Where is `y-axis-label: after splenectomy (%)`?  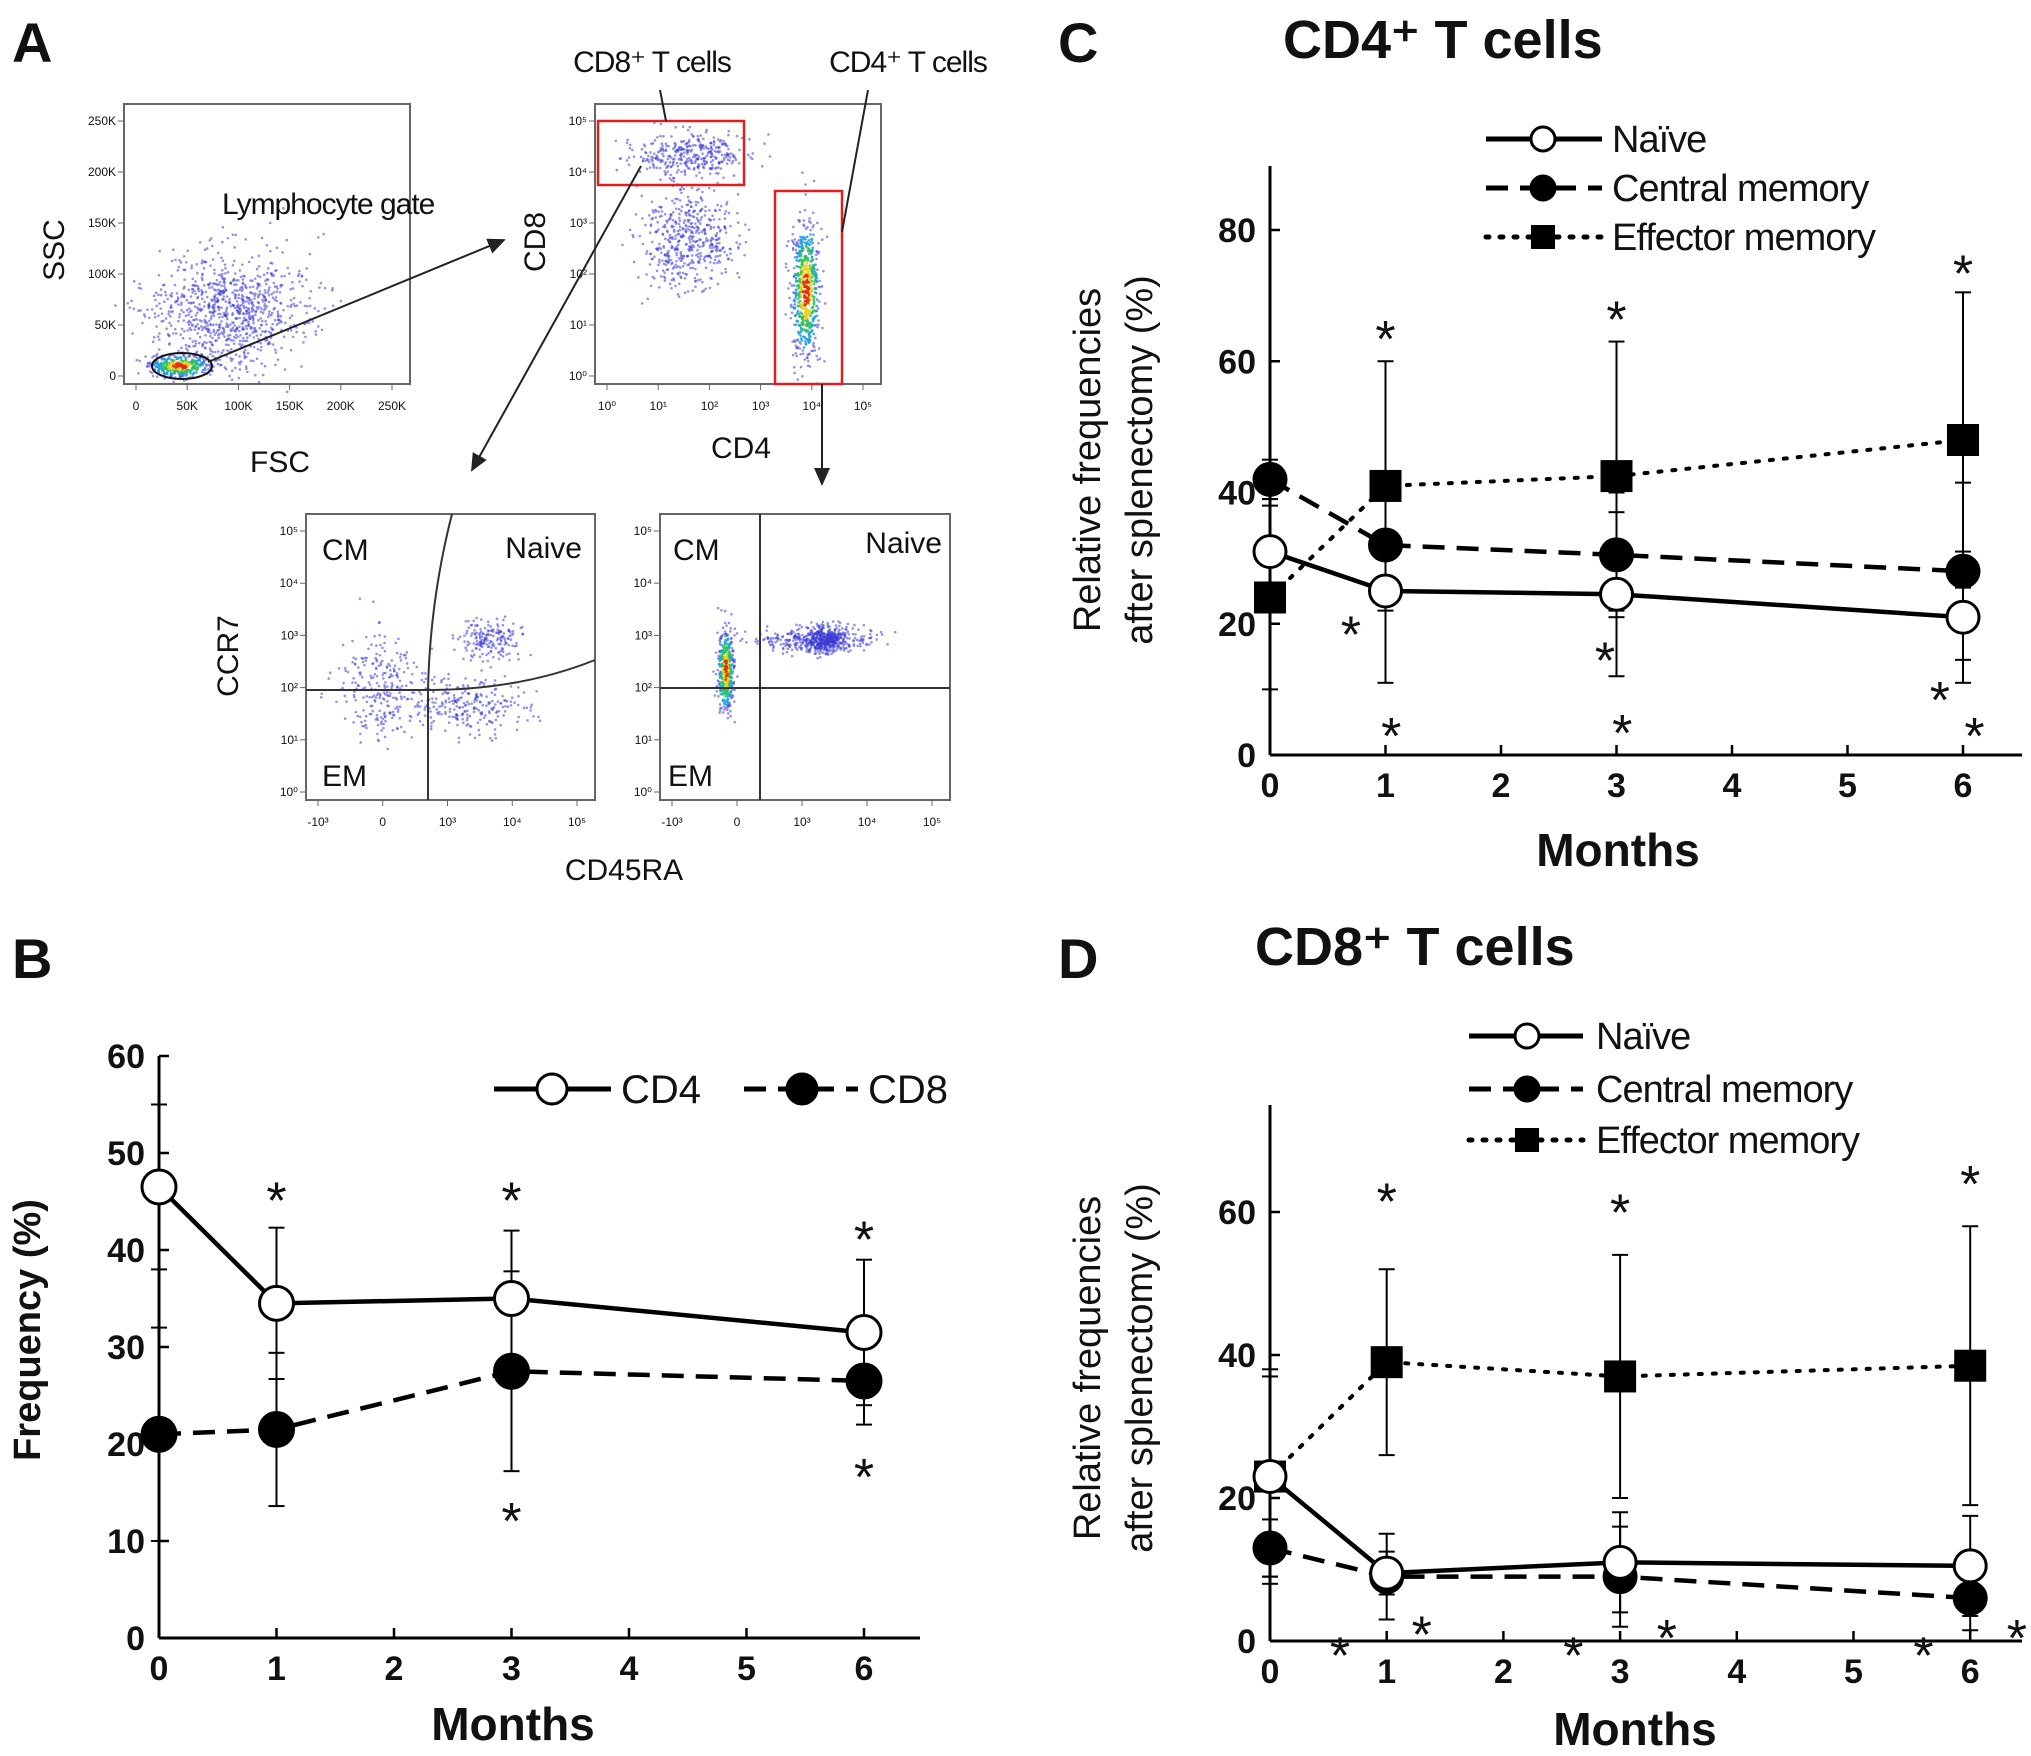
y-axis-label: after splenectomy (%) is located at coordinates (1140, 460).